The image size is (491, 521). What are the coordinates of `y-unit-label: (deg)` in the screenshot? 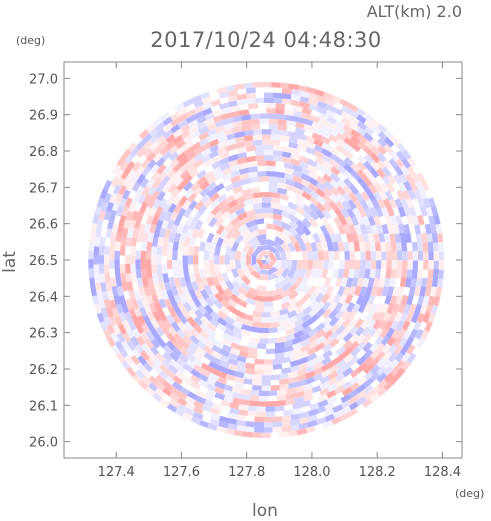 It's located at (30, 40).